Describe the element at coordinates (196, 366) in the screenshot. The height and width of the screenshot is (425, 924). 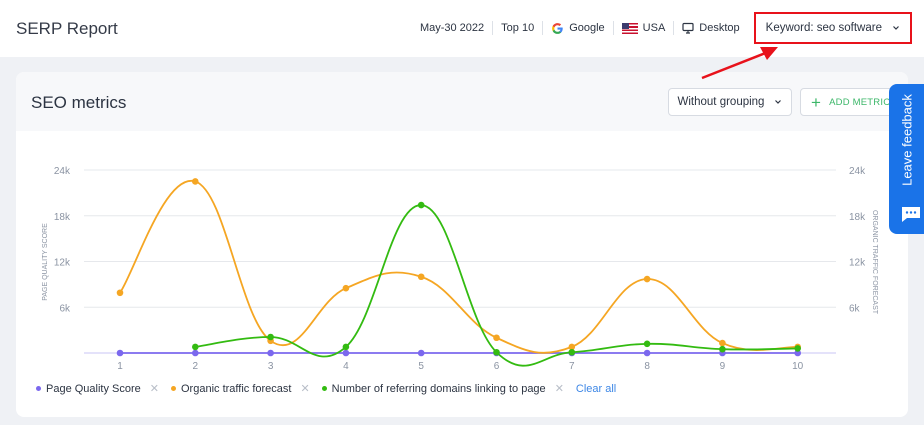
I see `svg-text: 2` at that location.